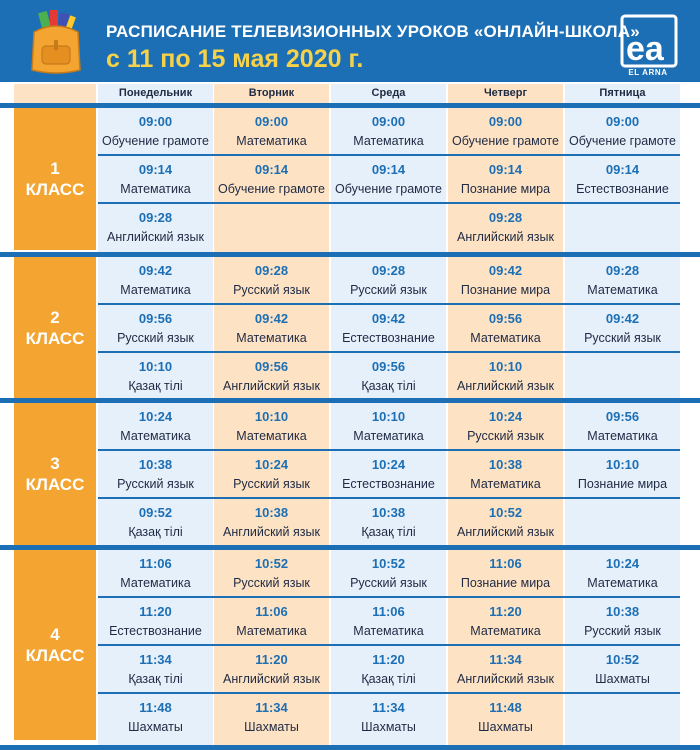 The image size is (700, 750). I want to click on class-label: 1 КЛАСС, so click(55, 179).